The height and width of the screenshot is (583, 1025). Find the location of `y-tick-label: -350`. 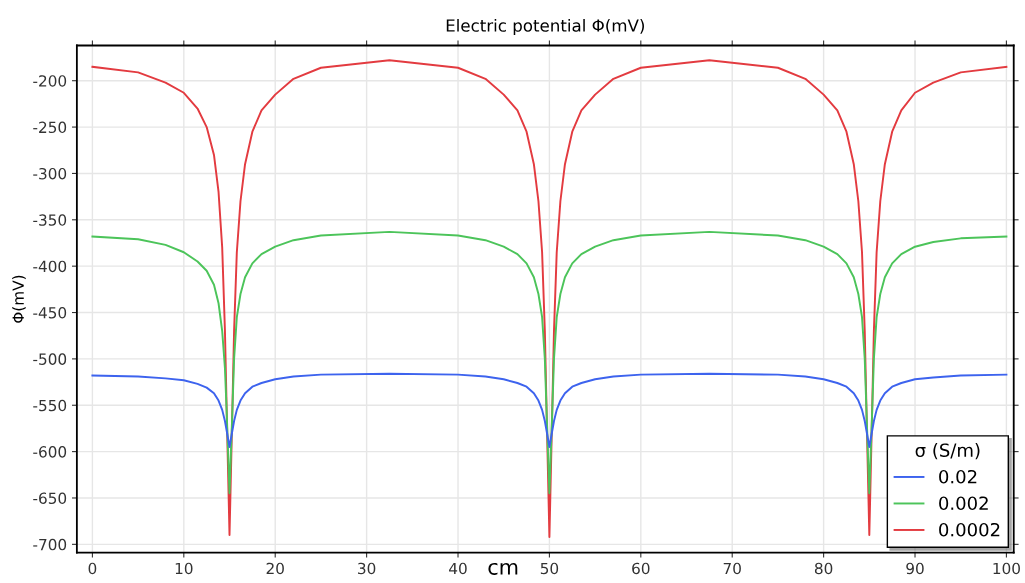

y-tick-label: -350 is located at coordinates (50, 220).